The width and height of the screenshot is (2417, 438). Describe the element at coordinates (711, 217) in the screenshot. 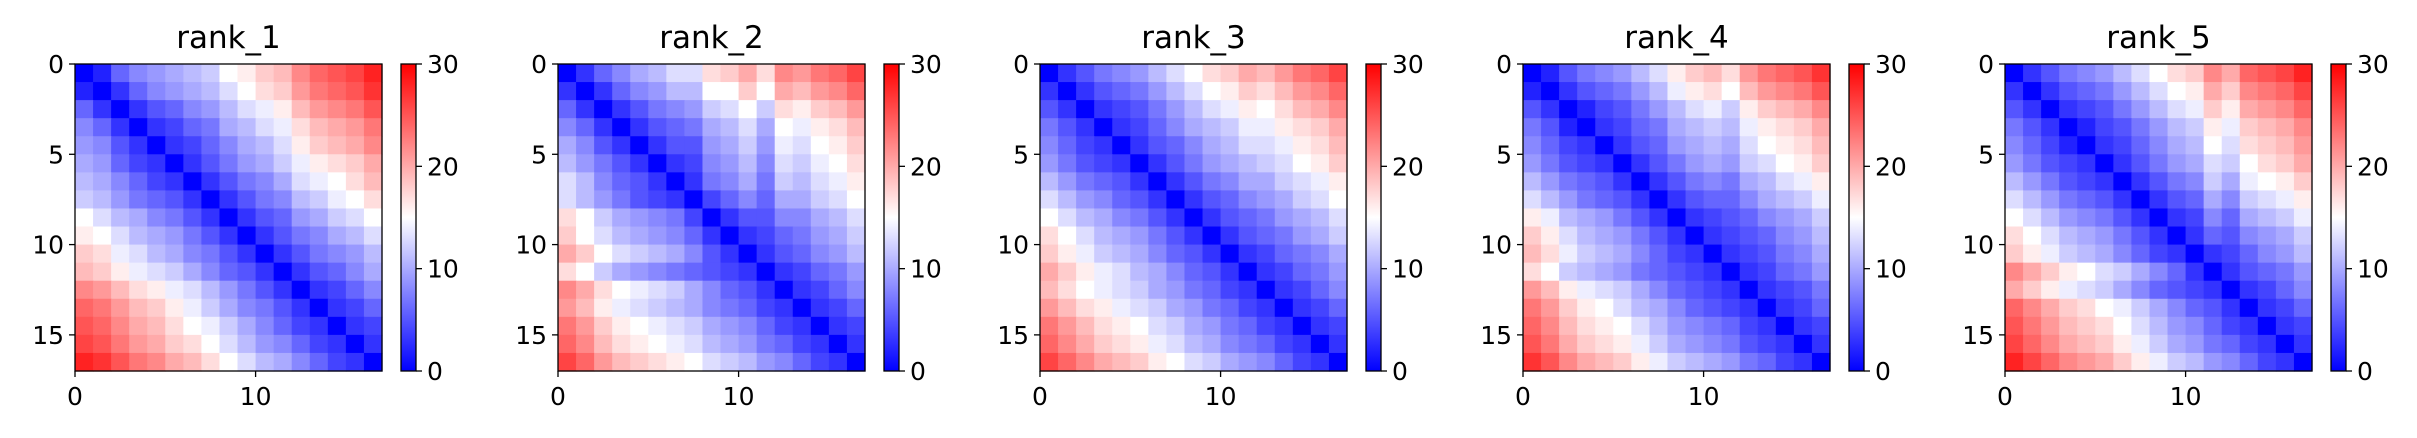

I see `axes-frame` at that location.